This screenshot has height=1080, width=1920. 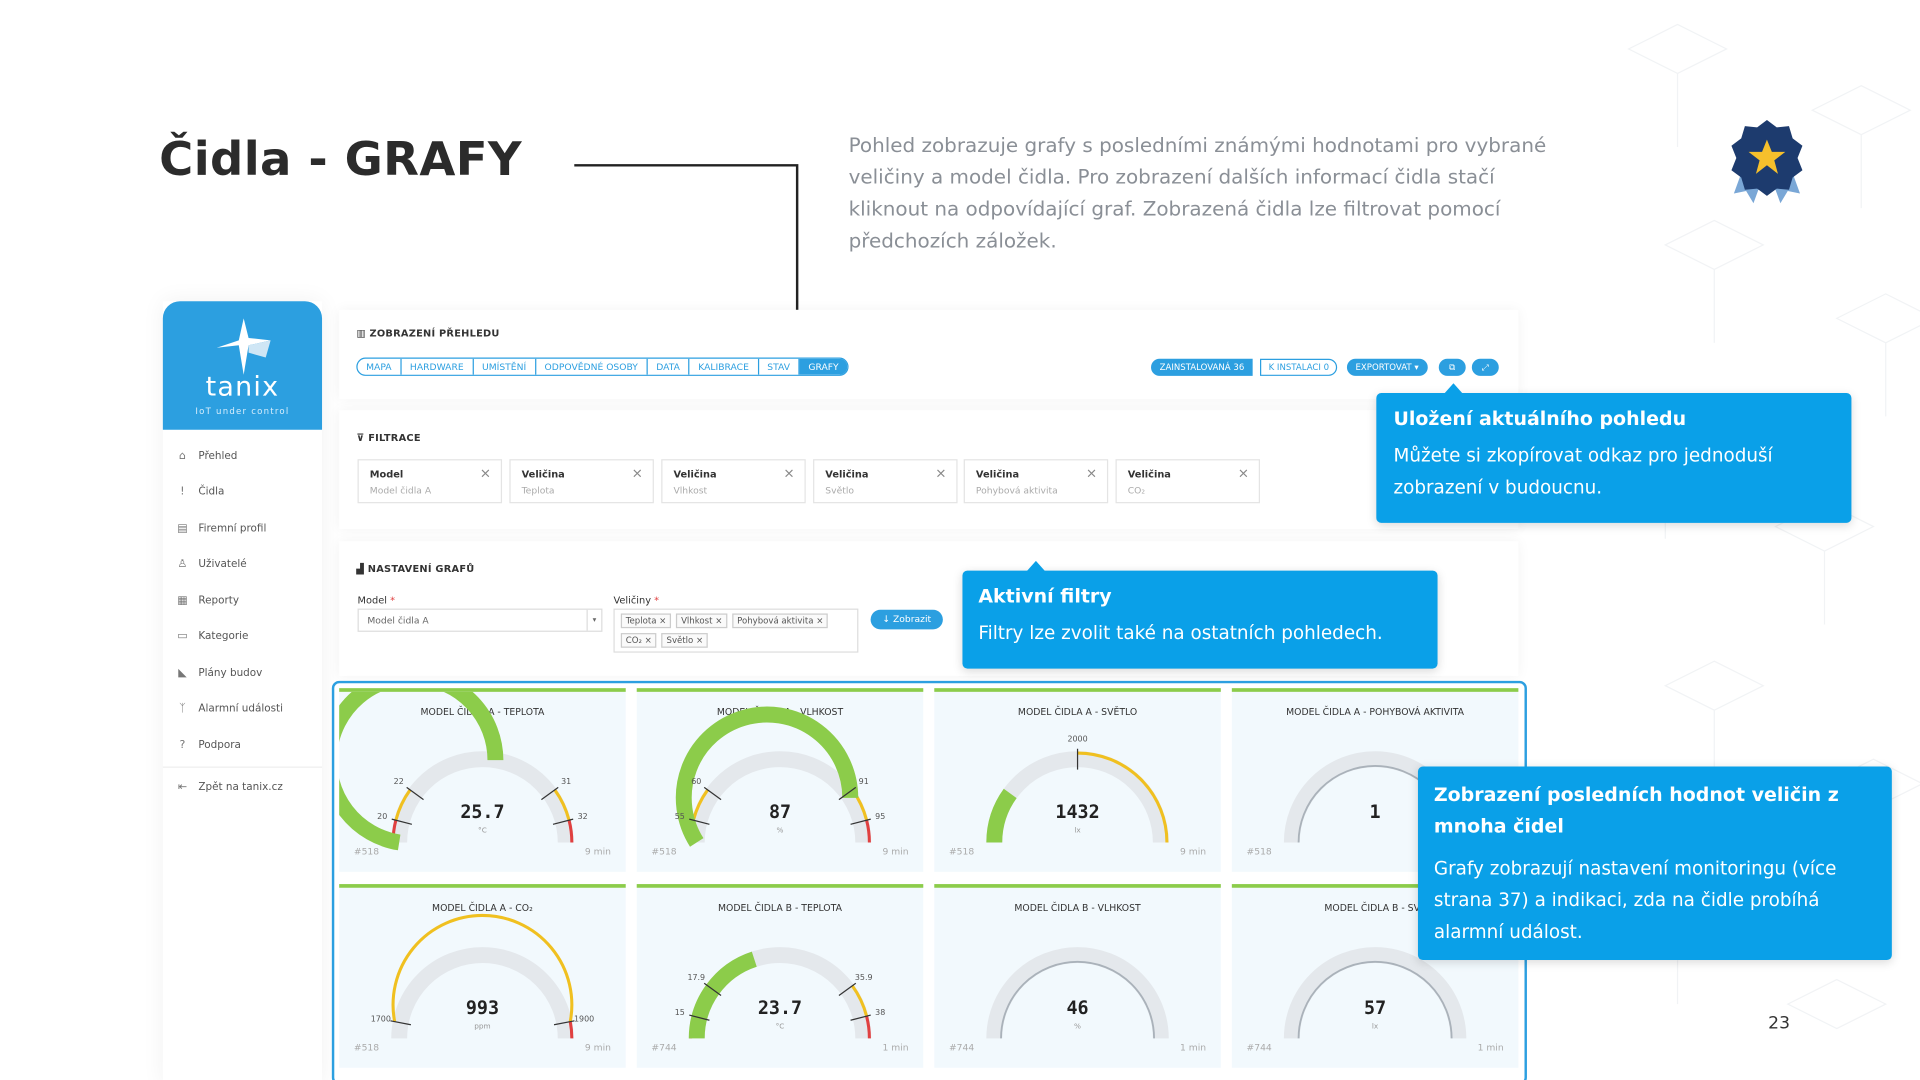 What do you see at coordinates (1193, 852) in the screenshot?
I see `last-update-time: 9 min` at bounding box center [1193, 852].